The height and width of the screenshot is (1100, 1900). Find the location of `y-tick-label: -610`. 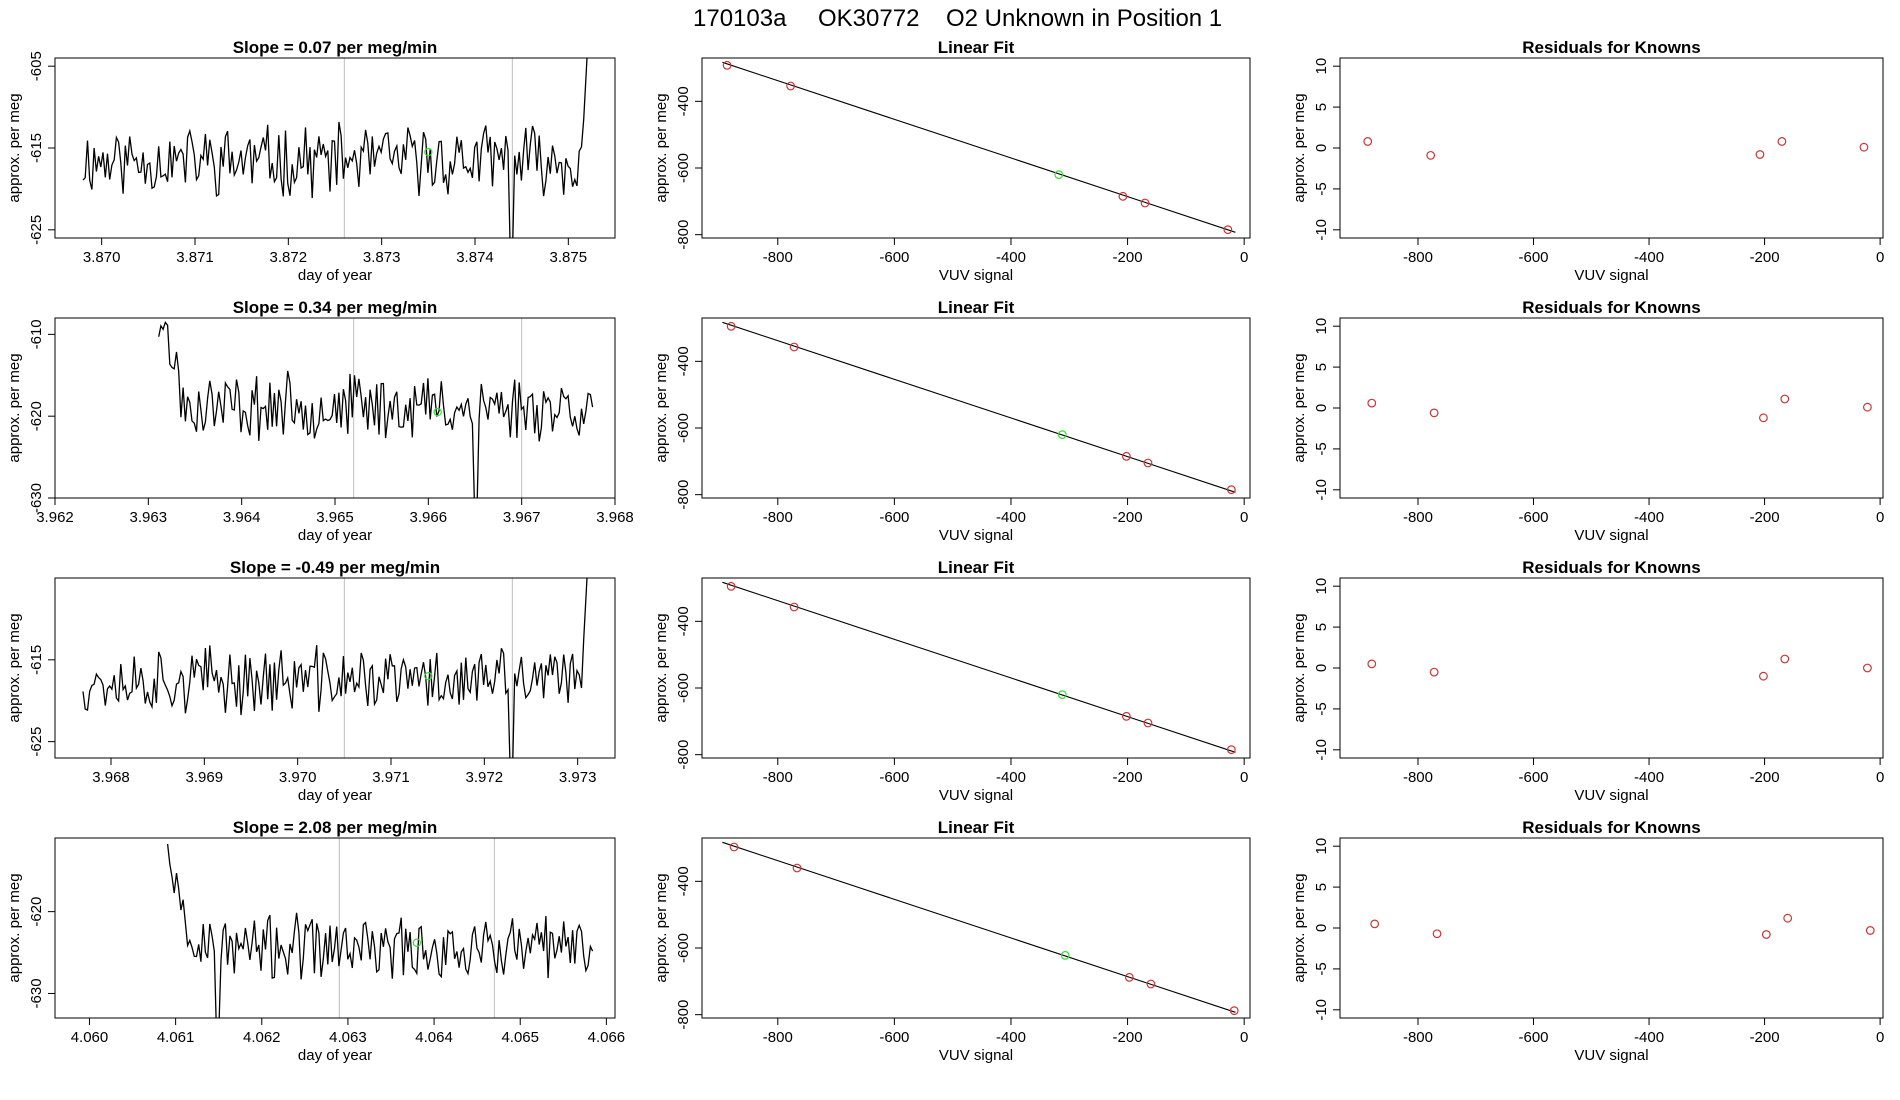

y-tick-label: -610 is located at coordinates (36, 334).